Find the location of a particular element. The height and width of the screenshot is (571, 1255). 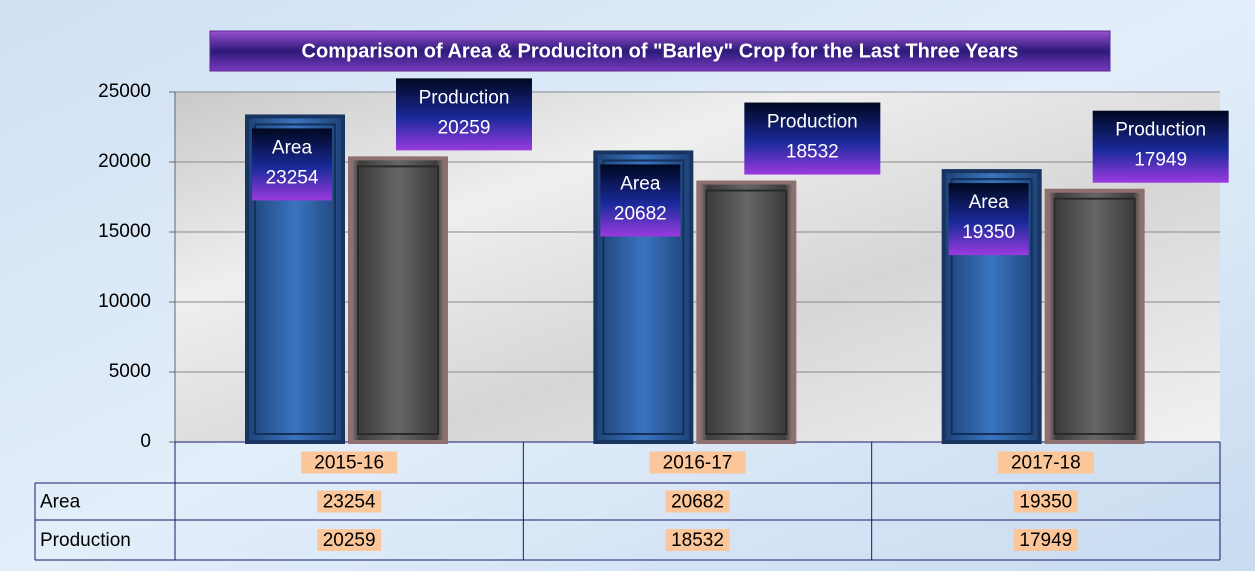

x-tick-label: 2016-17 is located at coordinates (698, 463).